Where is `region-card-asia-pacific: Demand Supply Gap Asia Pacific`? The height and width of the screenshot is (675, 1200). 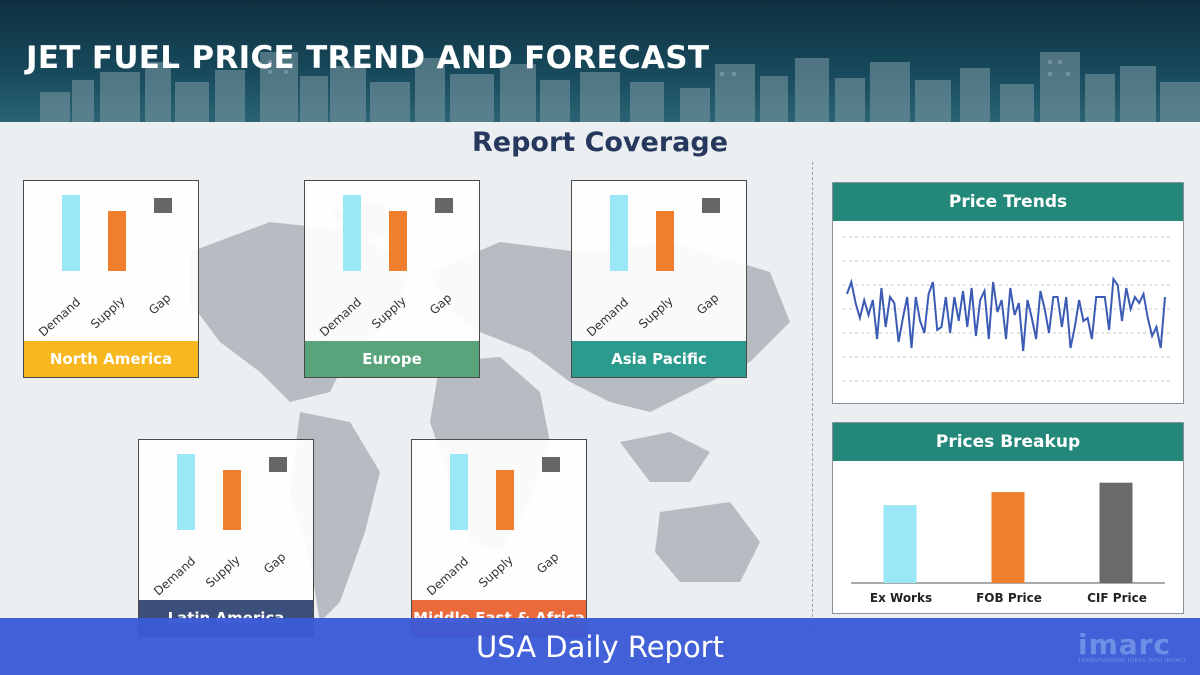
region-card-asia-pacific: Demand Supply Gap Asia Pacific is located at coordinates (659, 279).